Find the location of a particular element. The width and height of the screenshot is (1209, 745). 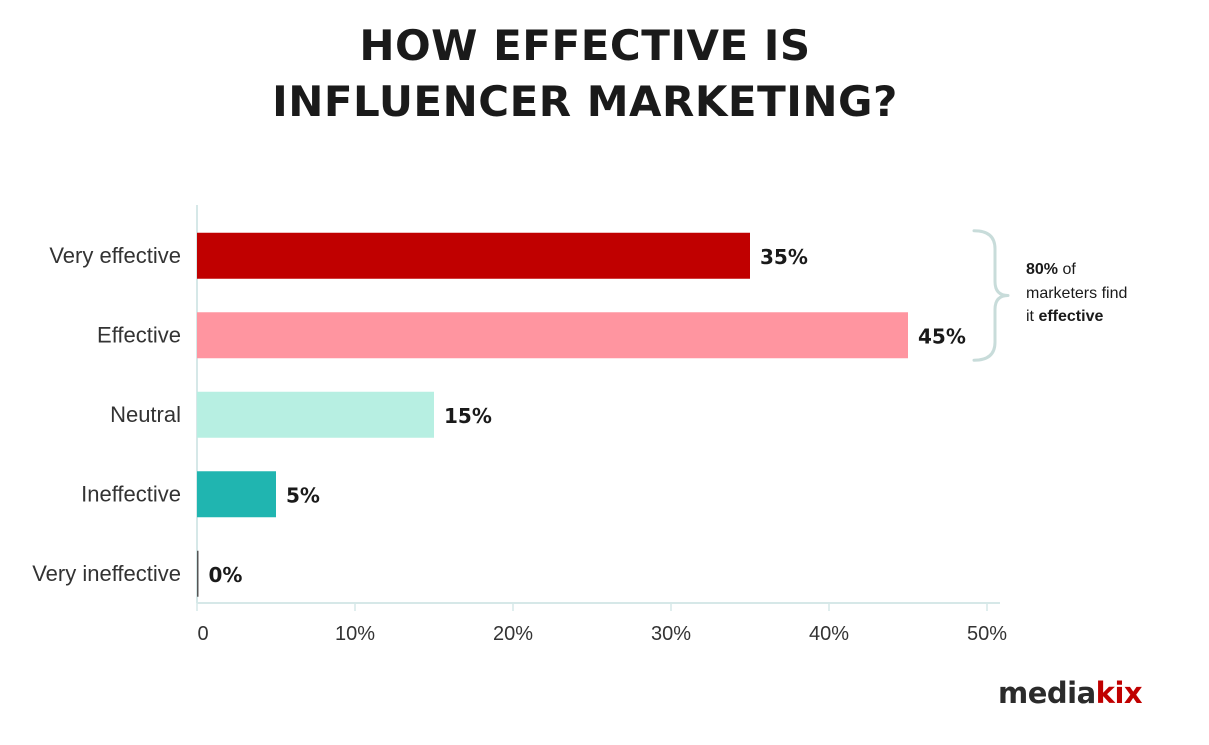

logo-kix: kix is located at coordinates (1119, 693).